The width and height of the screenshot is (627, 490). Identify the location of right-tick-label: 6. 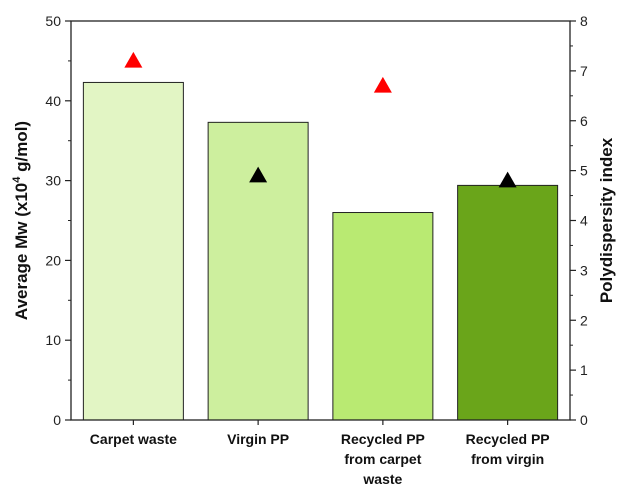
(584, 121).